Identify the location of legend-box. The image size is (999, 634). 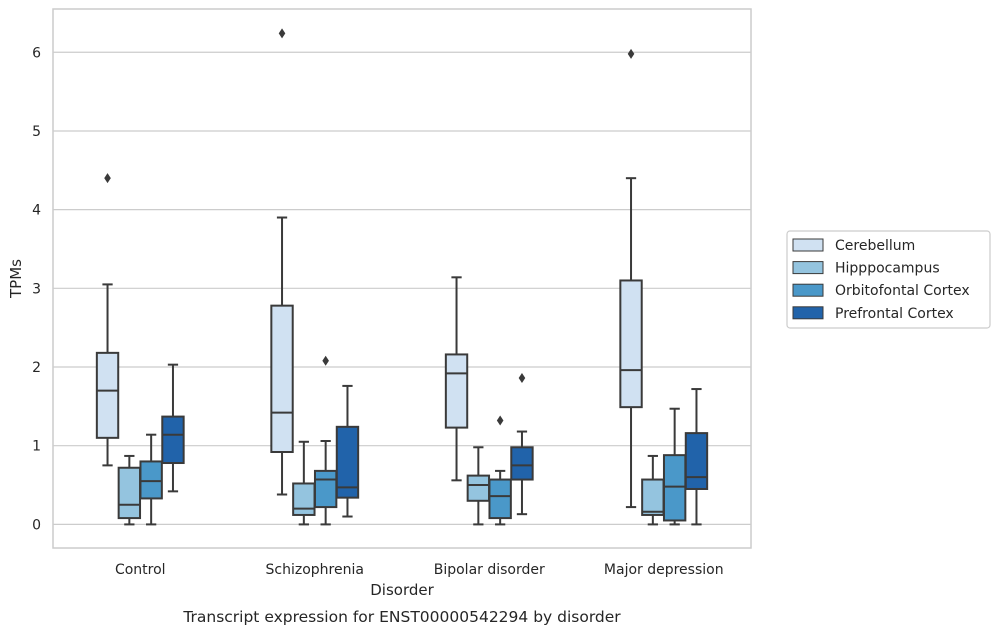
(888, 279).